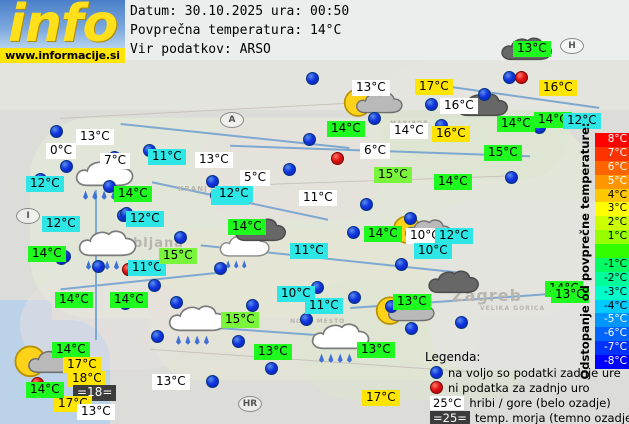  I want to click on legend-missing-dot-icon, so click(436, 387).